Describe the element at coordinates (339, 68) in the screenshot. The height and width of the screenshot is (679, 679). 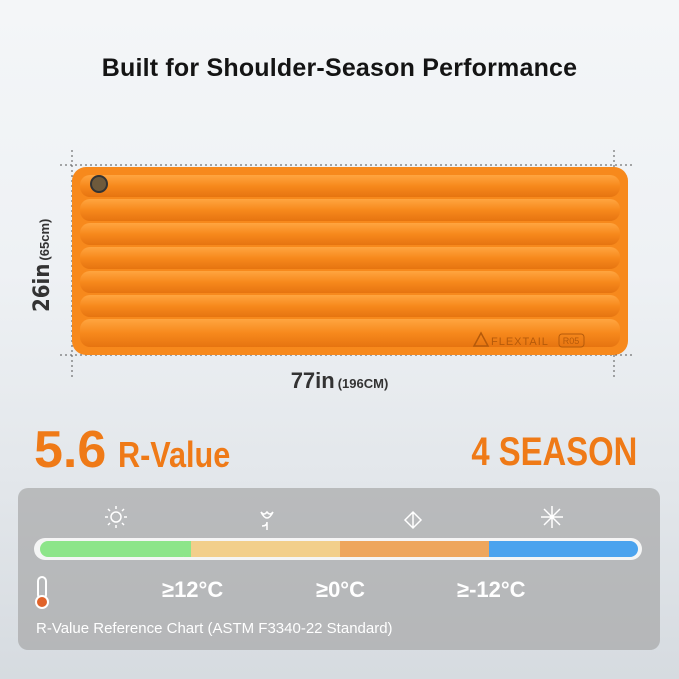
I see `title: Built for Shoulder-Season Performance` at that location.